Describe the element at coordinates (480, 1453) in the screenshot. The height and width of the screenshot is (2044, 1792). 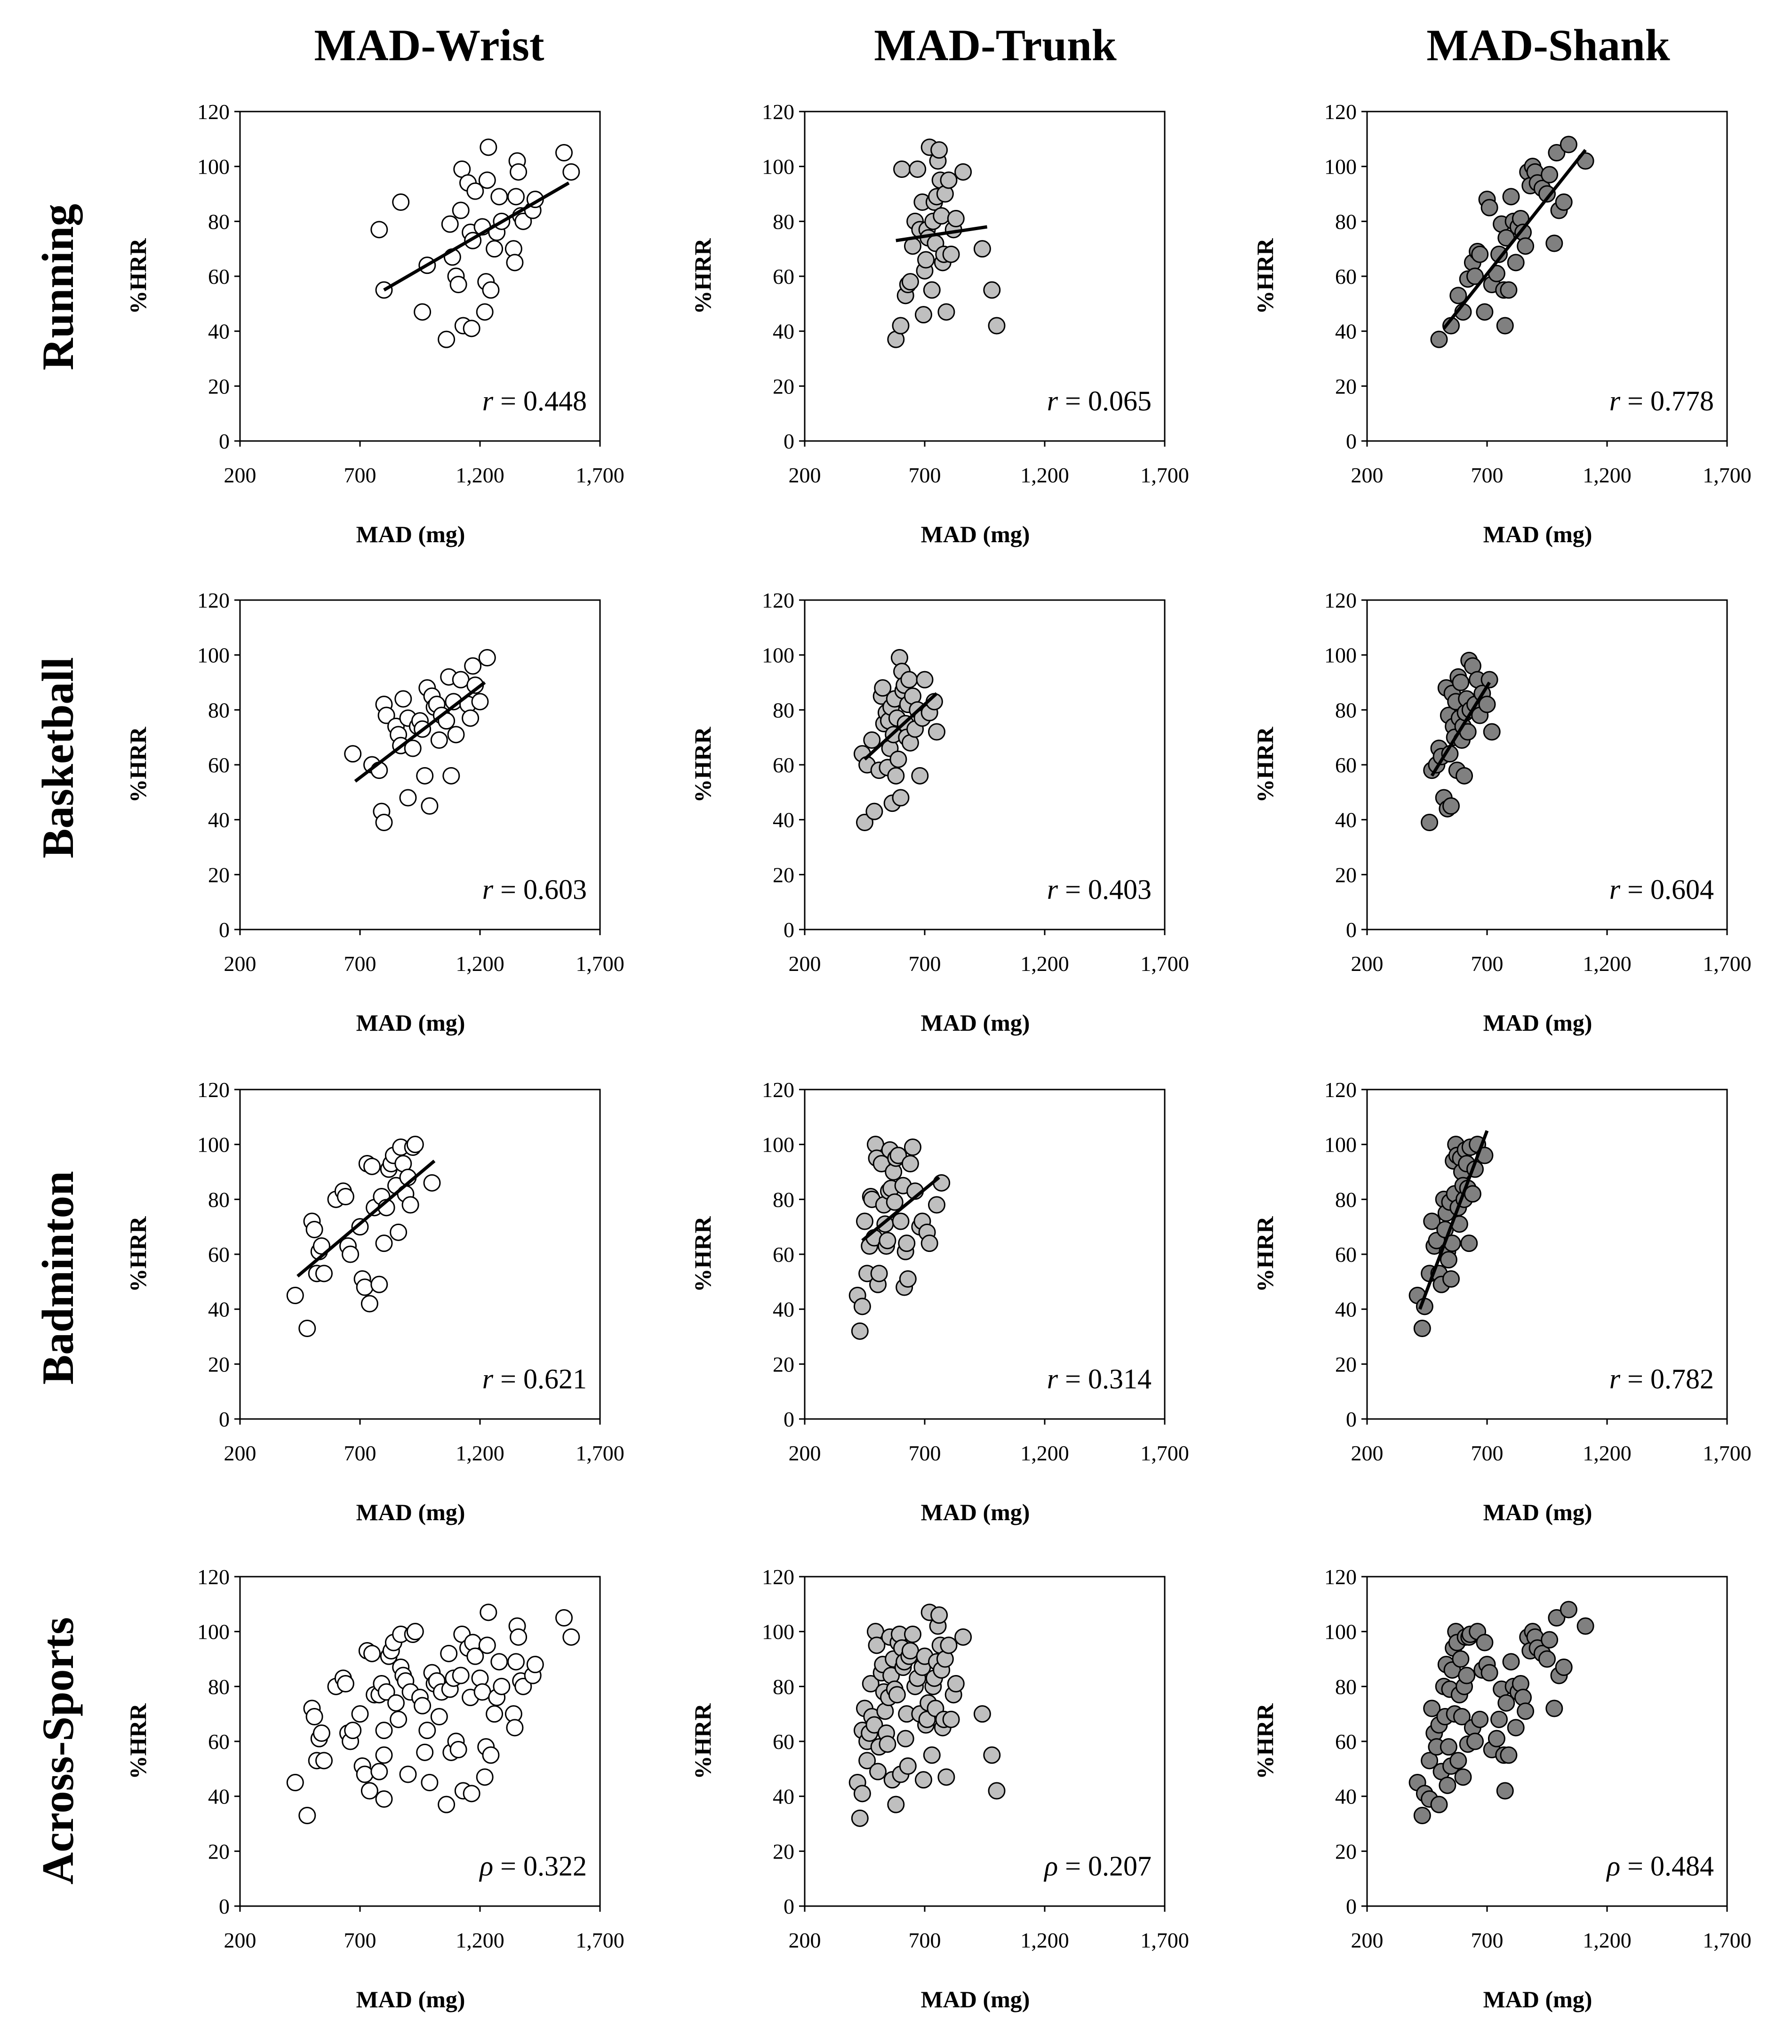
I see `x-tick-label: 1,200` at that location.